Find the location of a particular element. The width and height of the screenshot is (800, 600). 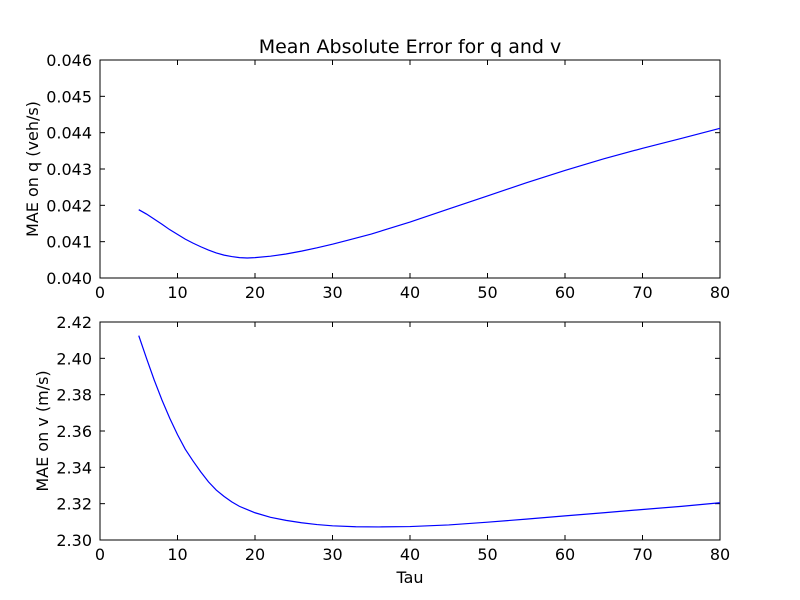

y-tick-label: 2.36 is located at coordinates (74, 431).